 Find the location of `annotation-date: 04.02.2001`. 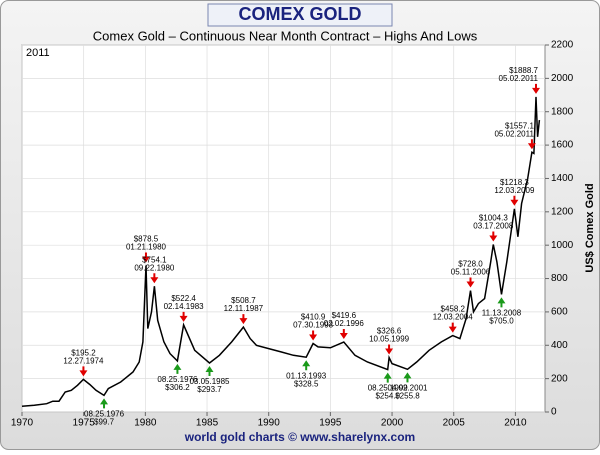

annotation-date: 04.02.2001 is located at coordinates (407, 387).